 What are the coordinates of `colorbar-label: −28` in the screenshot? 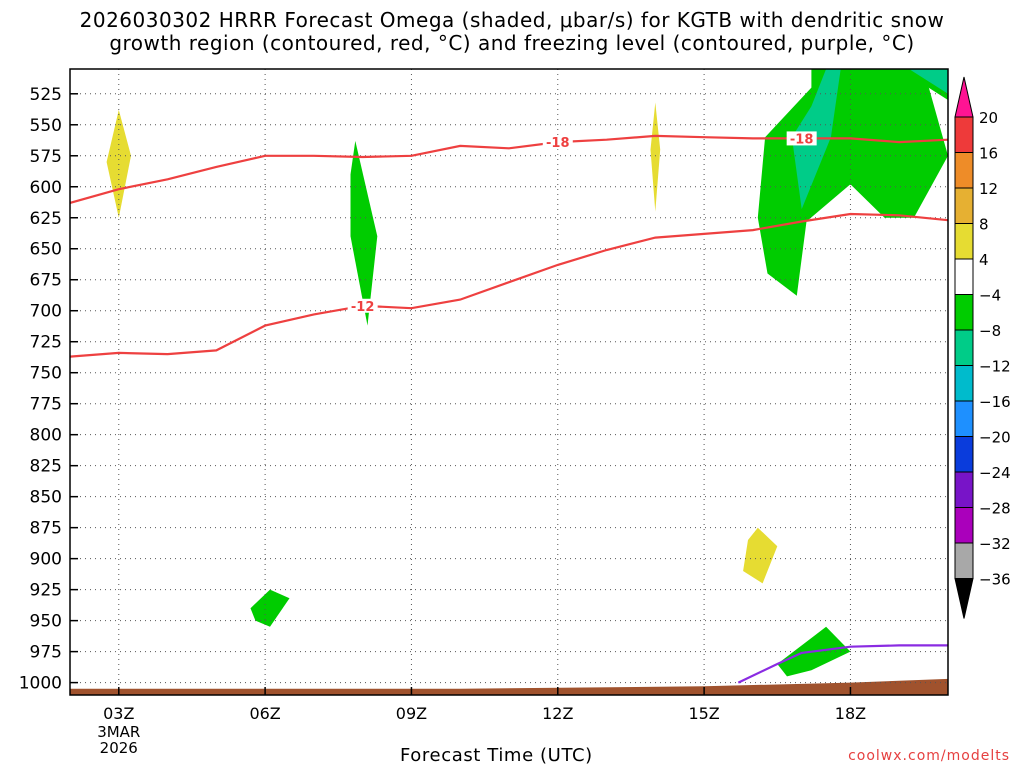 It's located at (995, 509).